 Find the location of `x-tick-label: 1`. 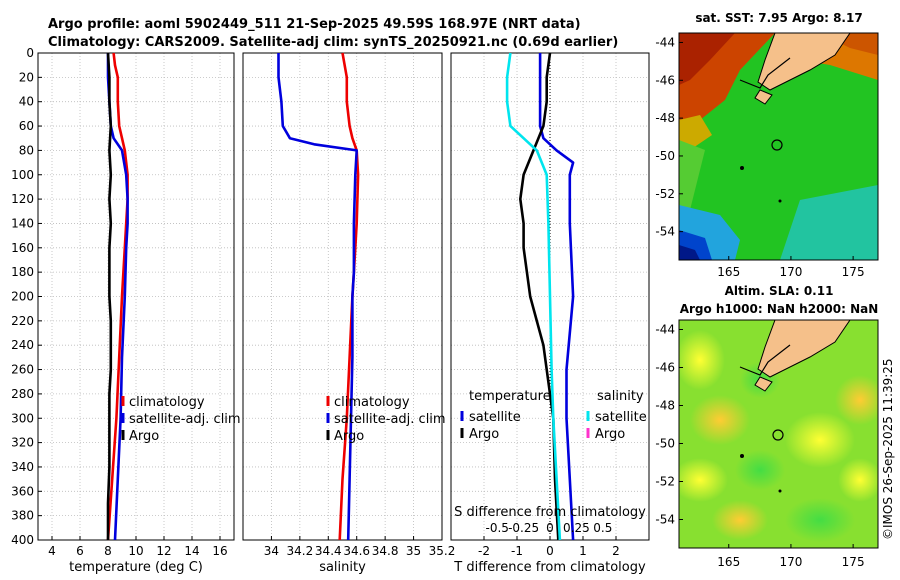

x-tick-label: 1 is located at coordinates (583, 551).